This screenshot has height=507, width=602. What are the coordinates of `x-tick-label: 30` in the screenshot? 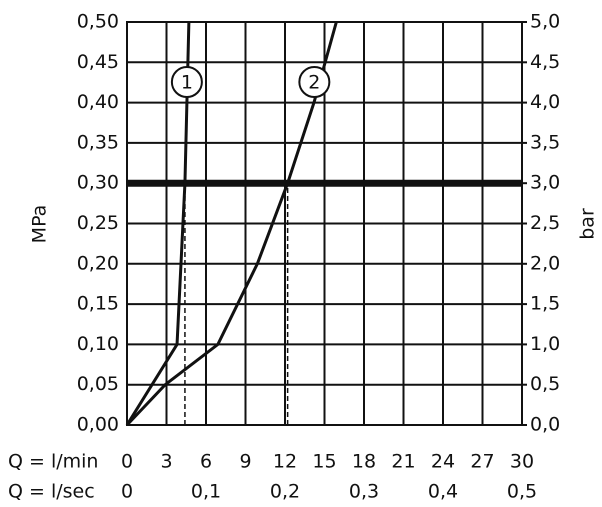 It's located at (522, 462).